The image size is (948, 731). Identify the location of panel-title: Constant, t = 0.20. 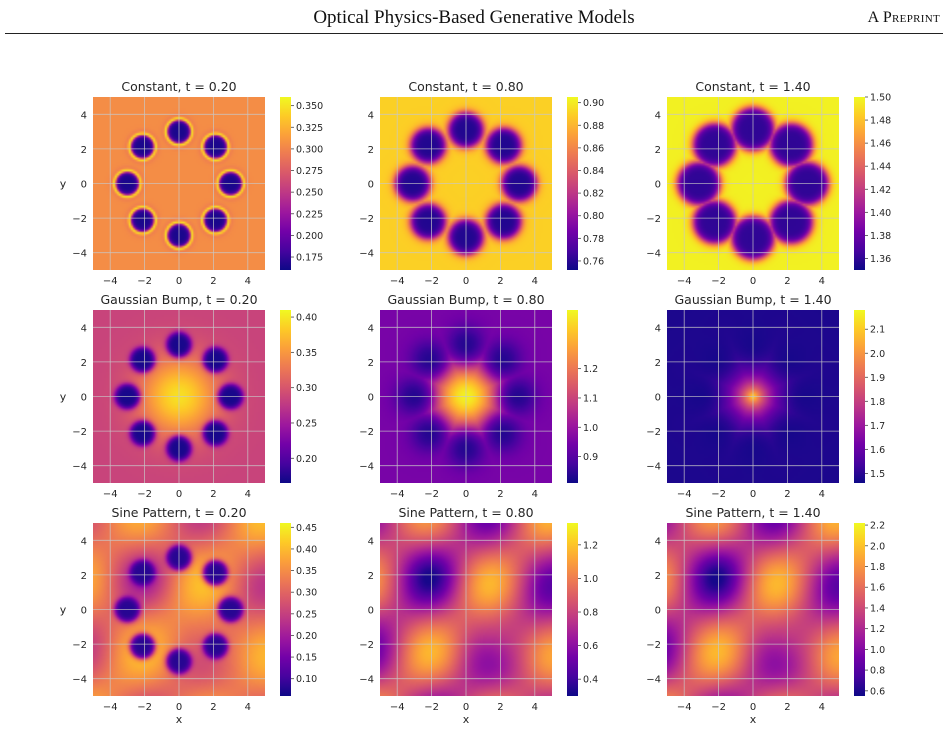
(178, 86).